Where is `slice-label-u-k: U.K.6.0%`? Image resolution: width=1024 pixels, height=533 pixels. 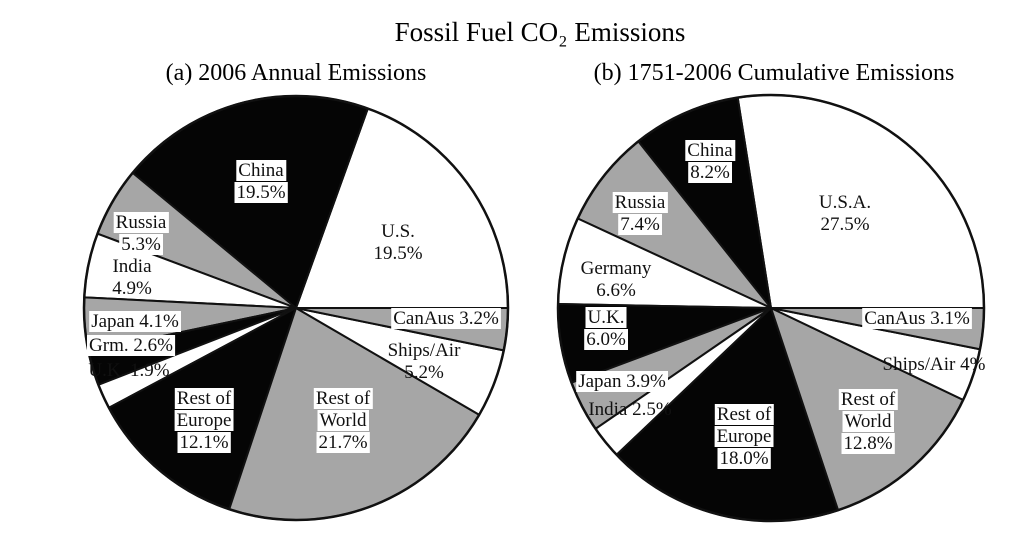
slice-label-u-k: U.K.6.0% is located at coordinates (606, 328).